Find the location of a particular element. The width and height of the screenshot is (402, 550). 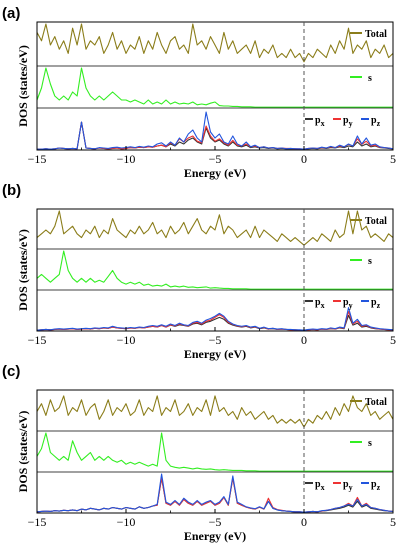

panel-label: (b) is located at coordinates (11, 190).